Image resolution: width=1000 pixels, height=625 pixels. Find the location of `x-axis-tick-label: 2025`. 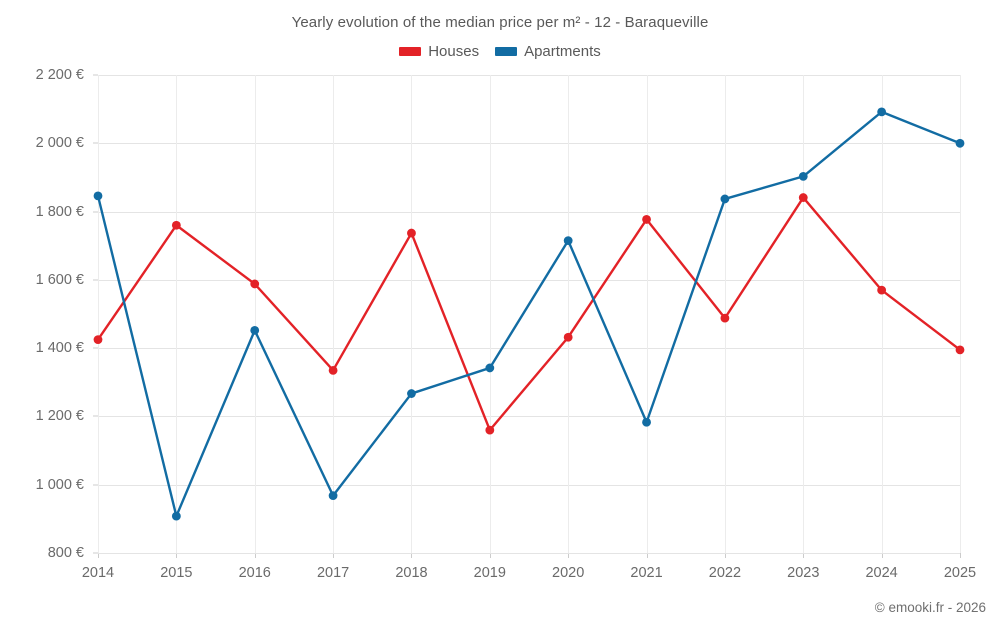

x-axis-tick-label: 2025 is located at coordinates (960, 573).